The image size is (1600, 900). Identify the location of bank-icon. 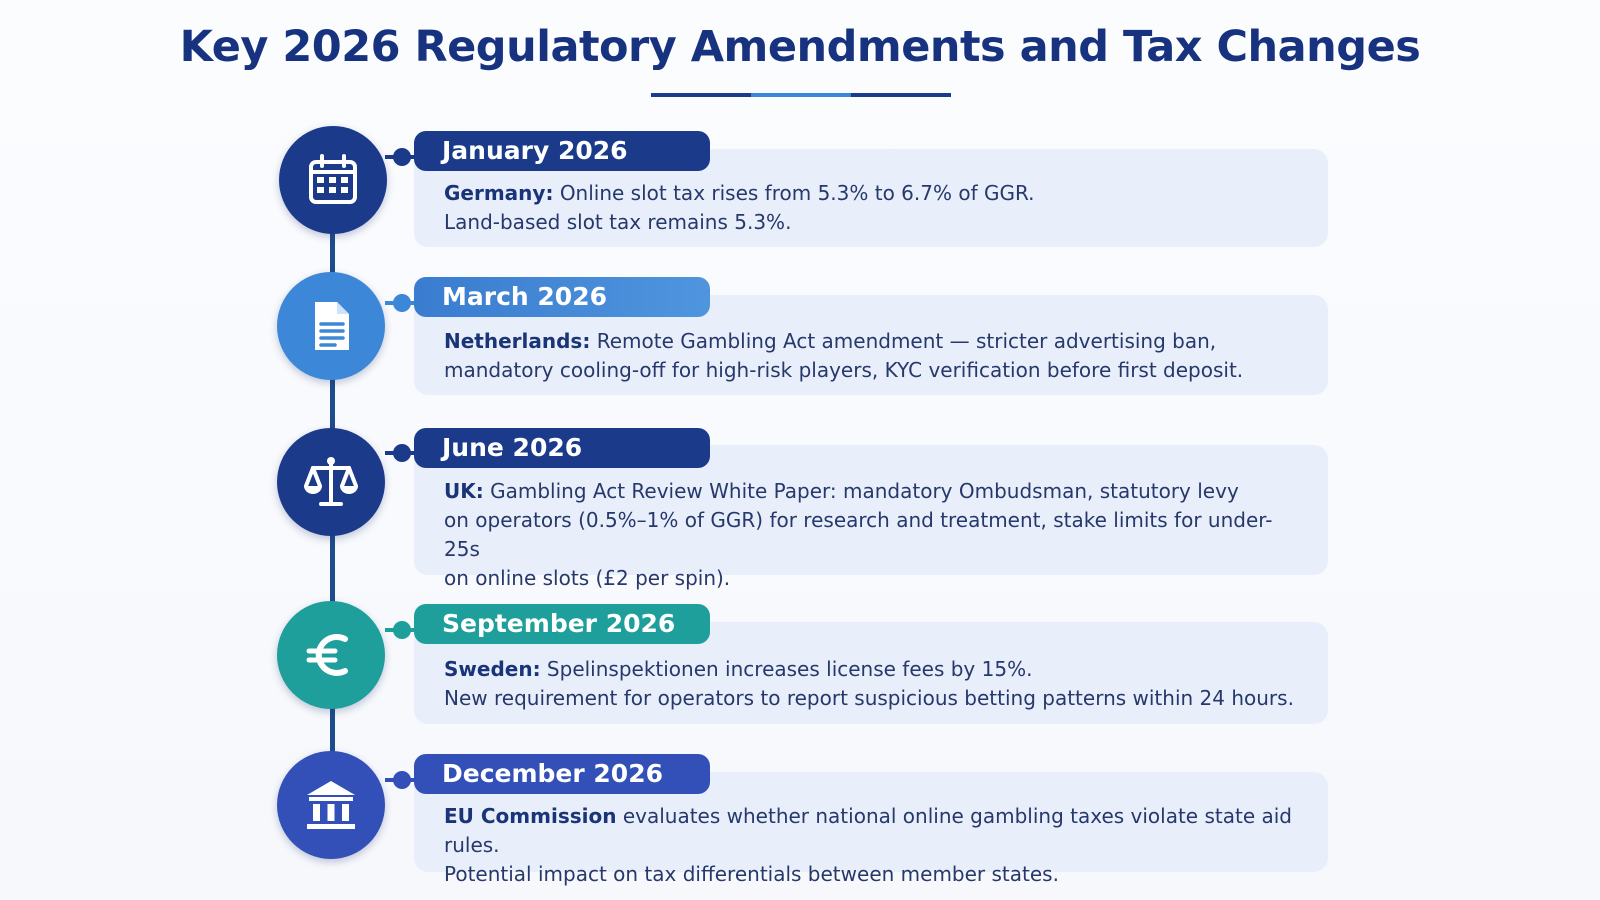
(331, 805).